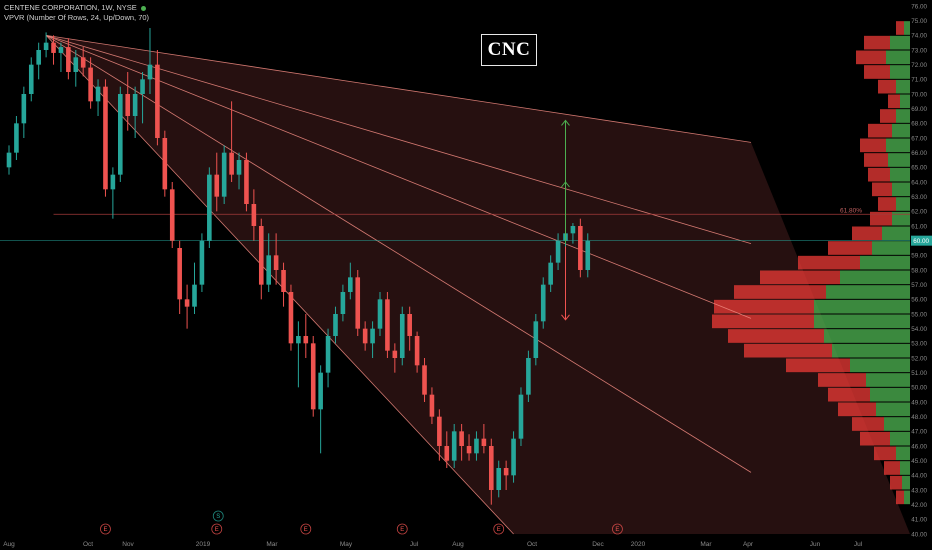 This screenshot has height=550, width=932. What do you see at coordinates (919, 358) in the screenshot?
I see `y-axis-tick-label: 52.00` at bounding box center [919, 358].